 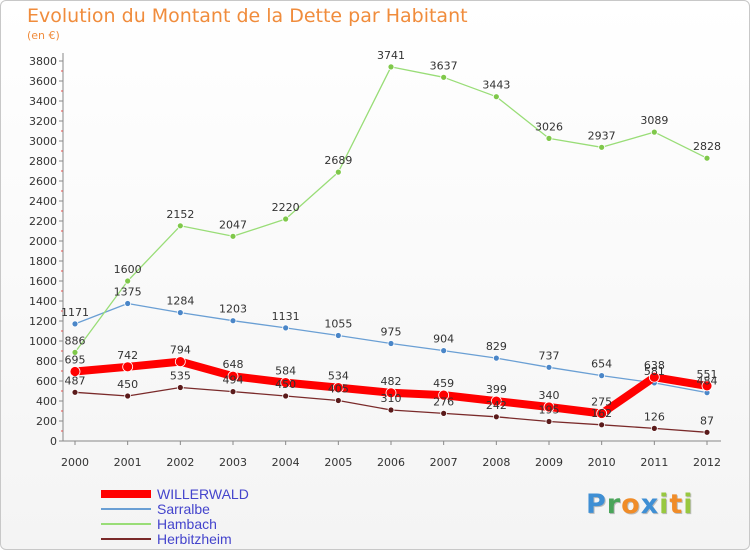 What do you see at coordinates (601, 364) in the screenshot?
I see `data-label-sarralbe: 654` at bounding box center [601, 364].